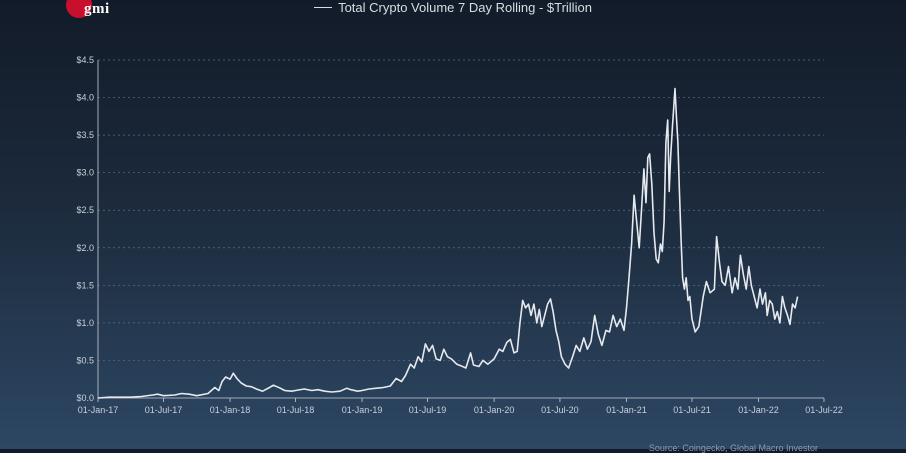  What do you see at coordinates (85, 323) in the screenshot?
I see `y-tick-label: $1.0` at bounding box center [85, 323].